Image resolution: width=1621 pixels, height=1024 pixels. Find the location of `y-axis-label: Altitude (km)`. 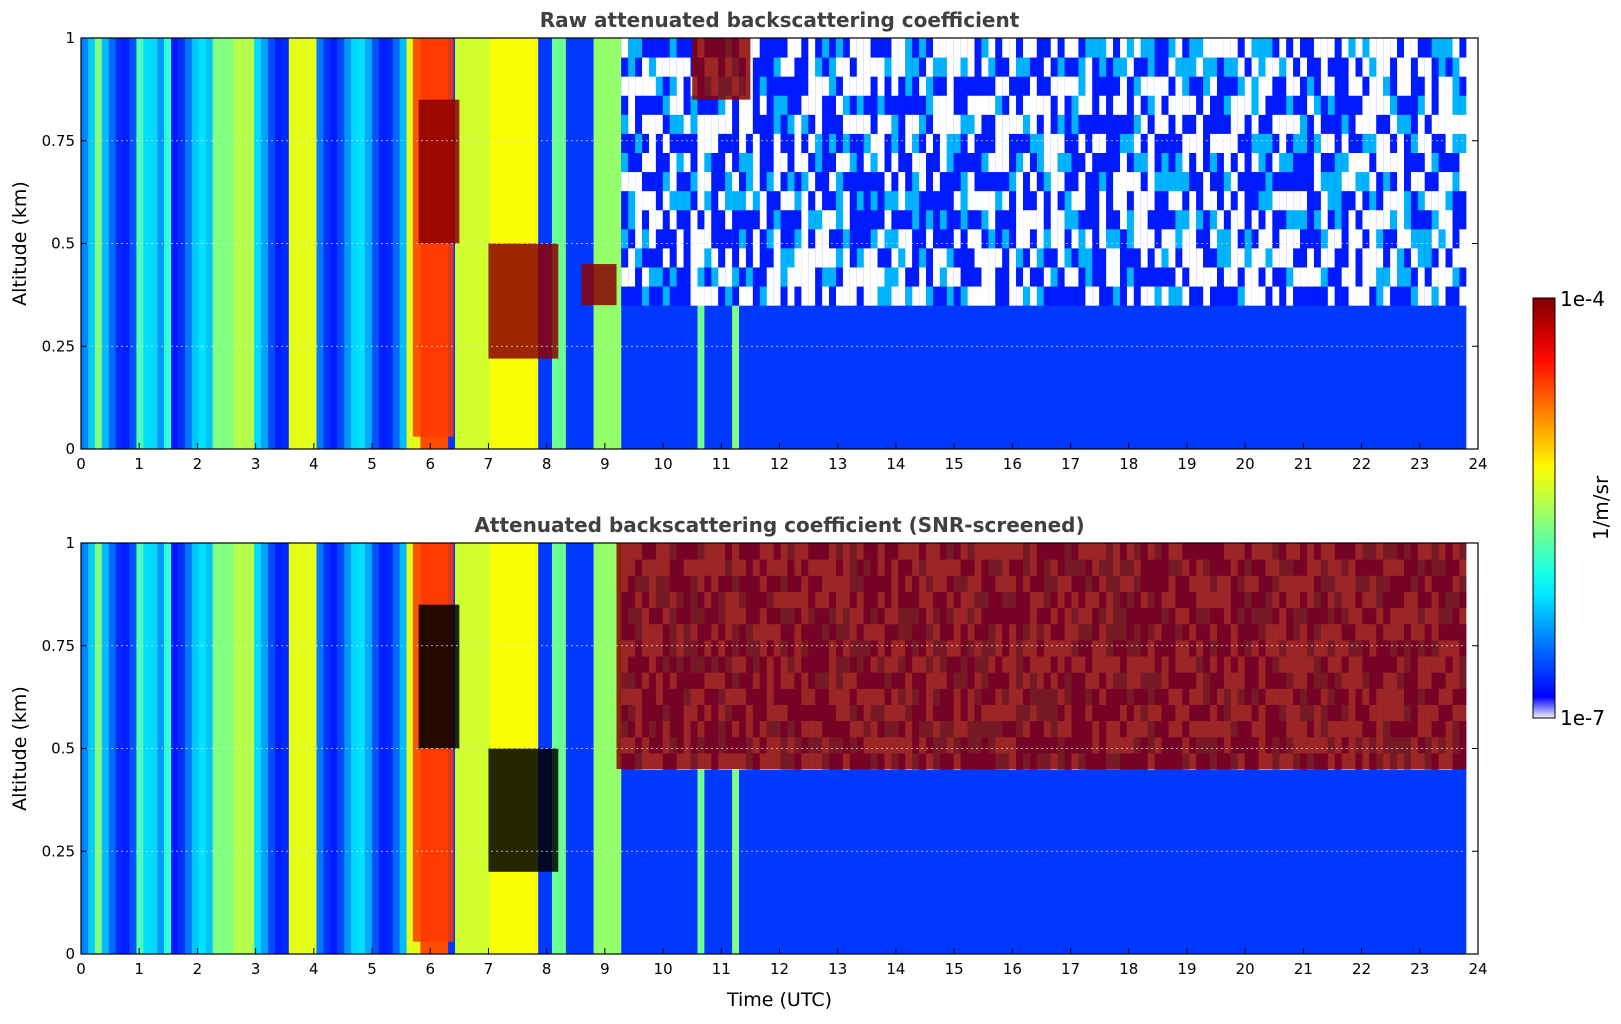

y-axis-label: Altitude (km) is located at coordinates (20, 243).